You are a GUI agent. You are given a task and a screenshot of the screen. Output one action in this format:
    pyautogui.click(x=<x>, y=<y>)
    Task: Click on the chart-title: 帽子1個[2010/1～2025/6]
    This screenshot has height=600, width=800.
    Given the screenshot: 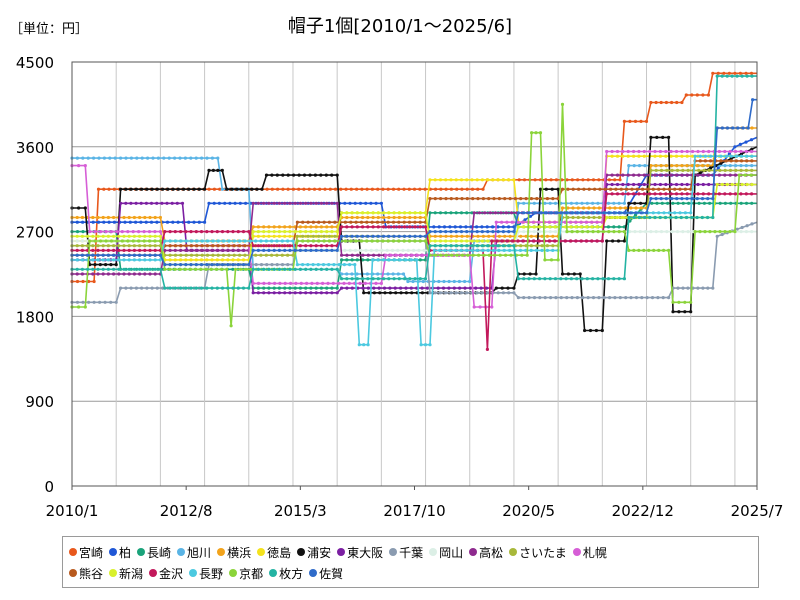 What is the action you would take?
    pyautogui.click(x=400, y=26)
    